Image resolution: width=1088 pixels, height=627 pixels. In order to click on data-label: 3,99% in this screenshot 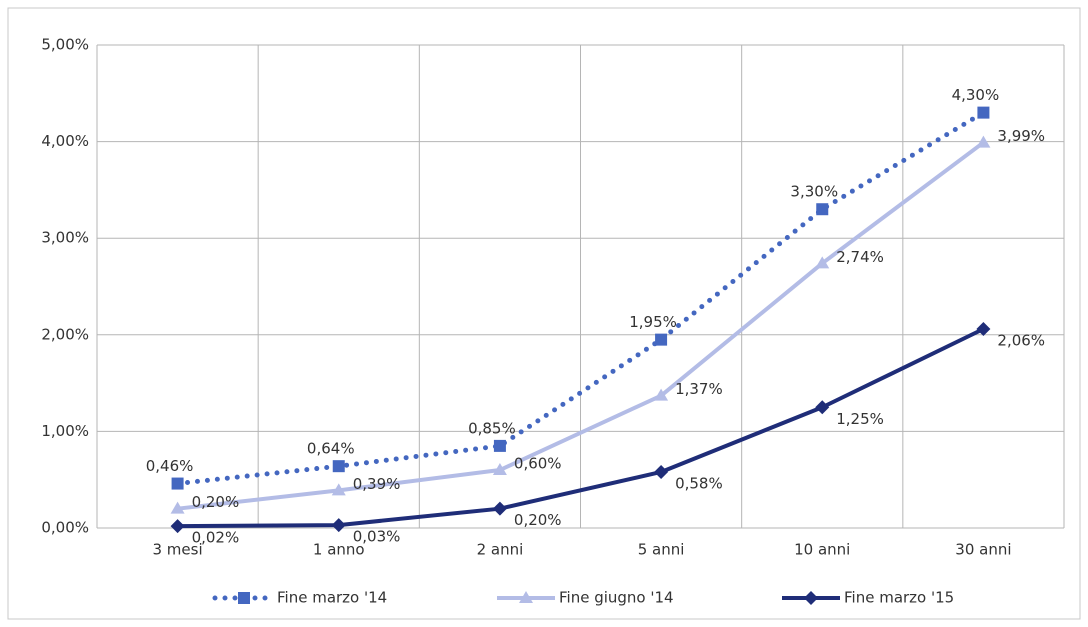, I will do `click(1021, 136)`.